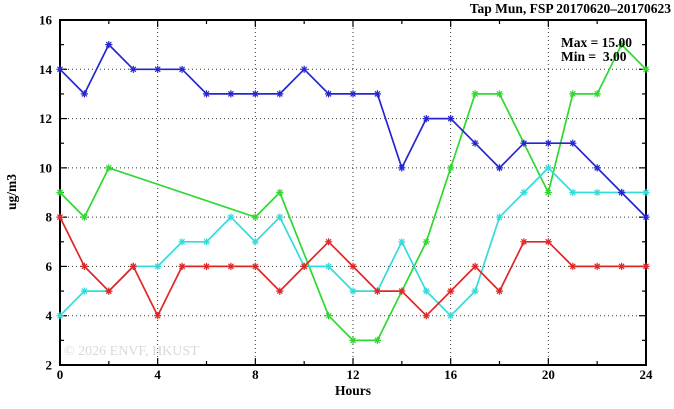 Image resolution: width=674 pixels, height=409 pixels. I want to click on x-tick-label: 24, so click(647, 374).